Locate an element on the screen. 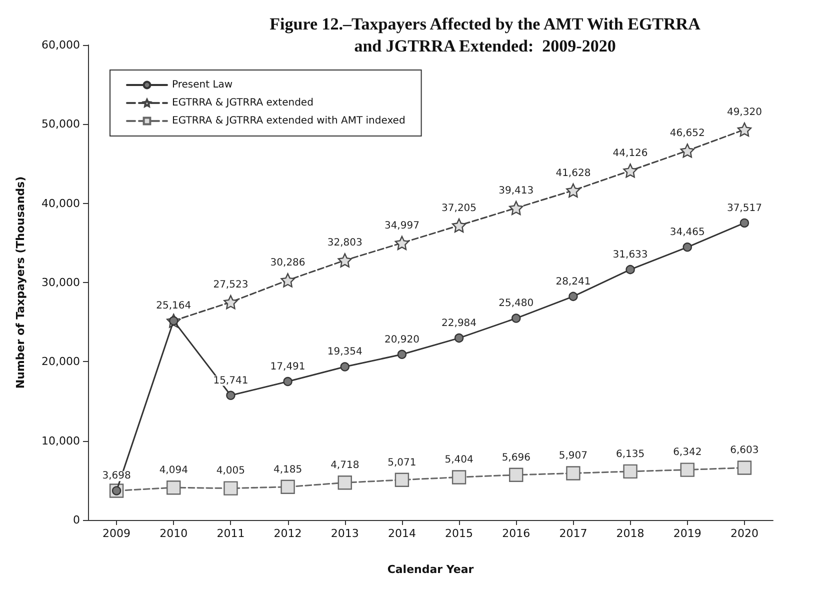 The width and height of the screenshot is (823, 604). x-tick-label: 2009 is located at coordinates (116, 533).